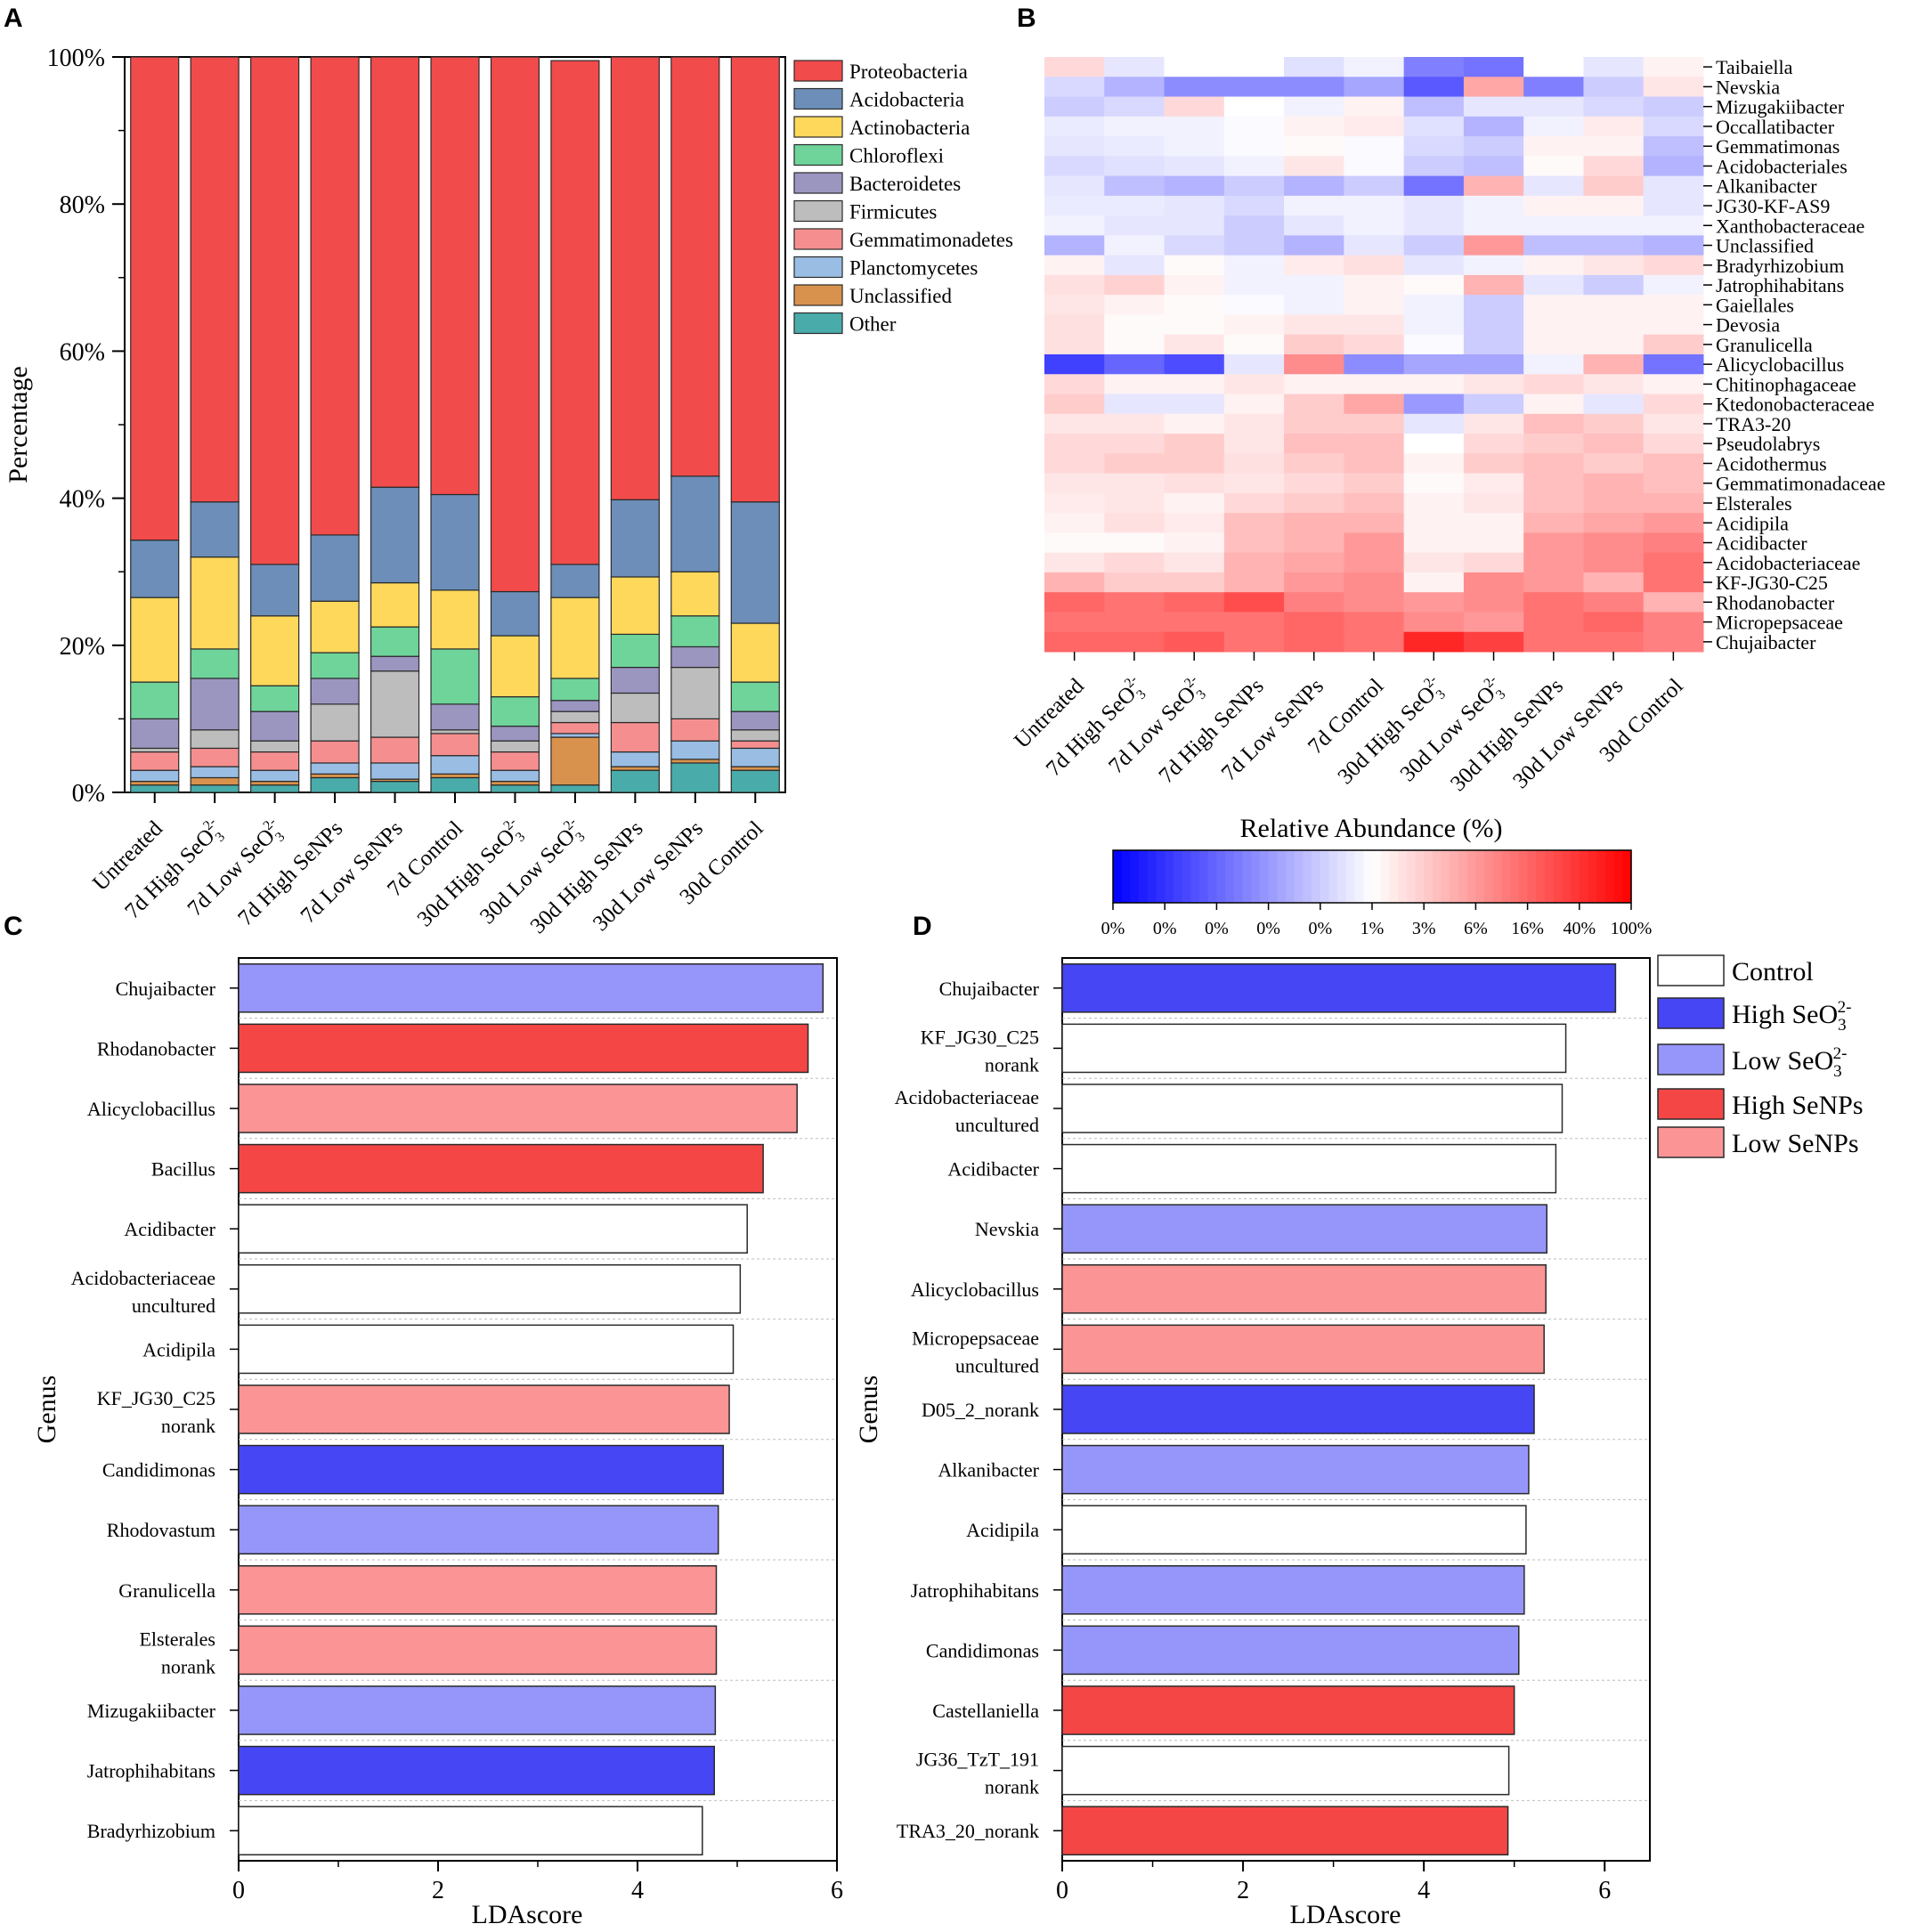 The height and width of the screenshot is (1932, 1925). I want to click on legend-label-bacteroidetes: Bacteroidetes, so click(905, 184).